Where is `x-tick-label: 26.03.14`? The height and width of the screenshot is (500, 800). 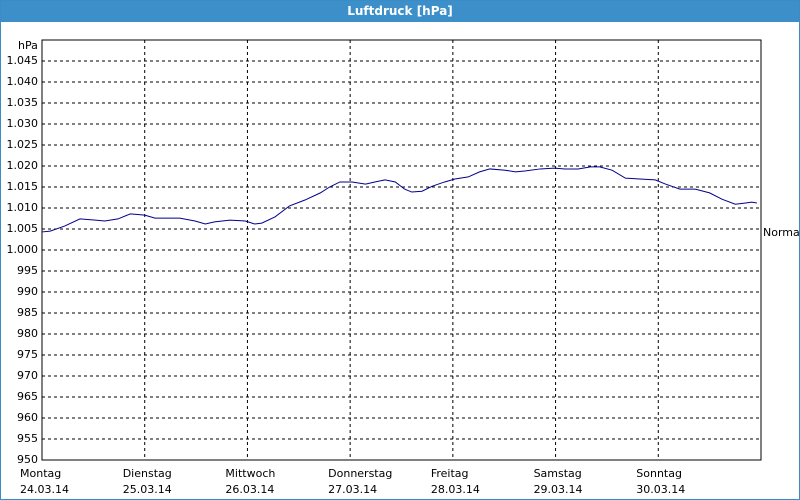 x-tick-label: 26.03.14 is located at coordinates (249, 489).